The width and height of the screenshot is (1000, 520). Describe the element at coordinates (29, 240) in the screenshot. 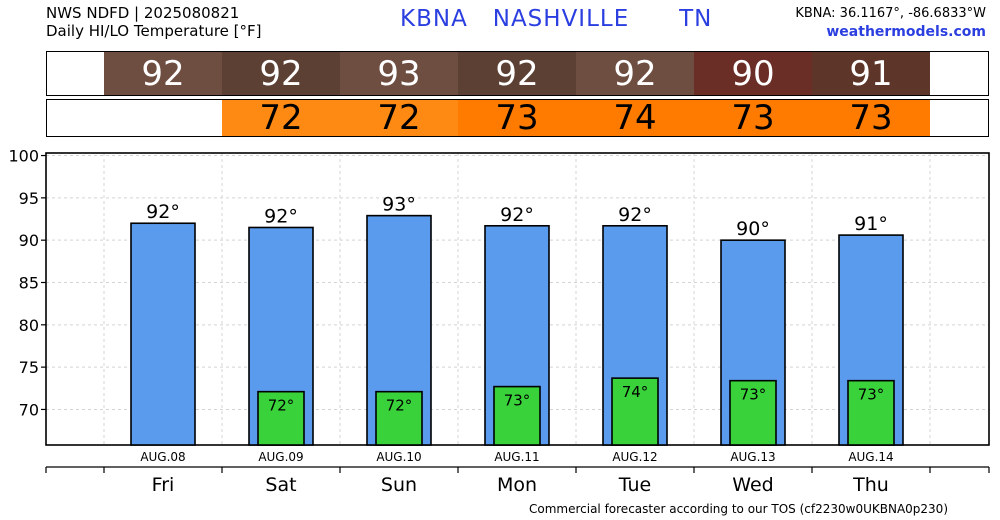

I see `y-tick-label: 90` at that location.